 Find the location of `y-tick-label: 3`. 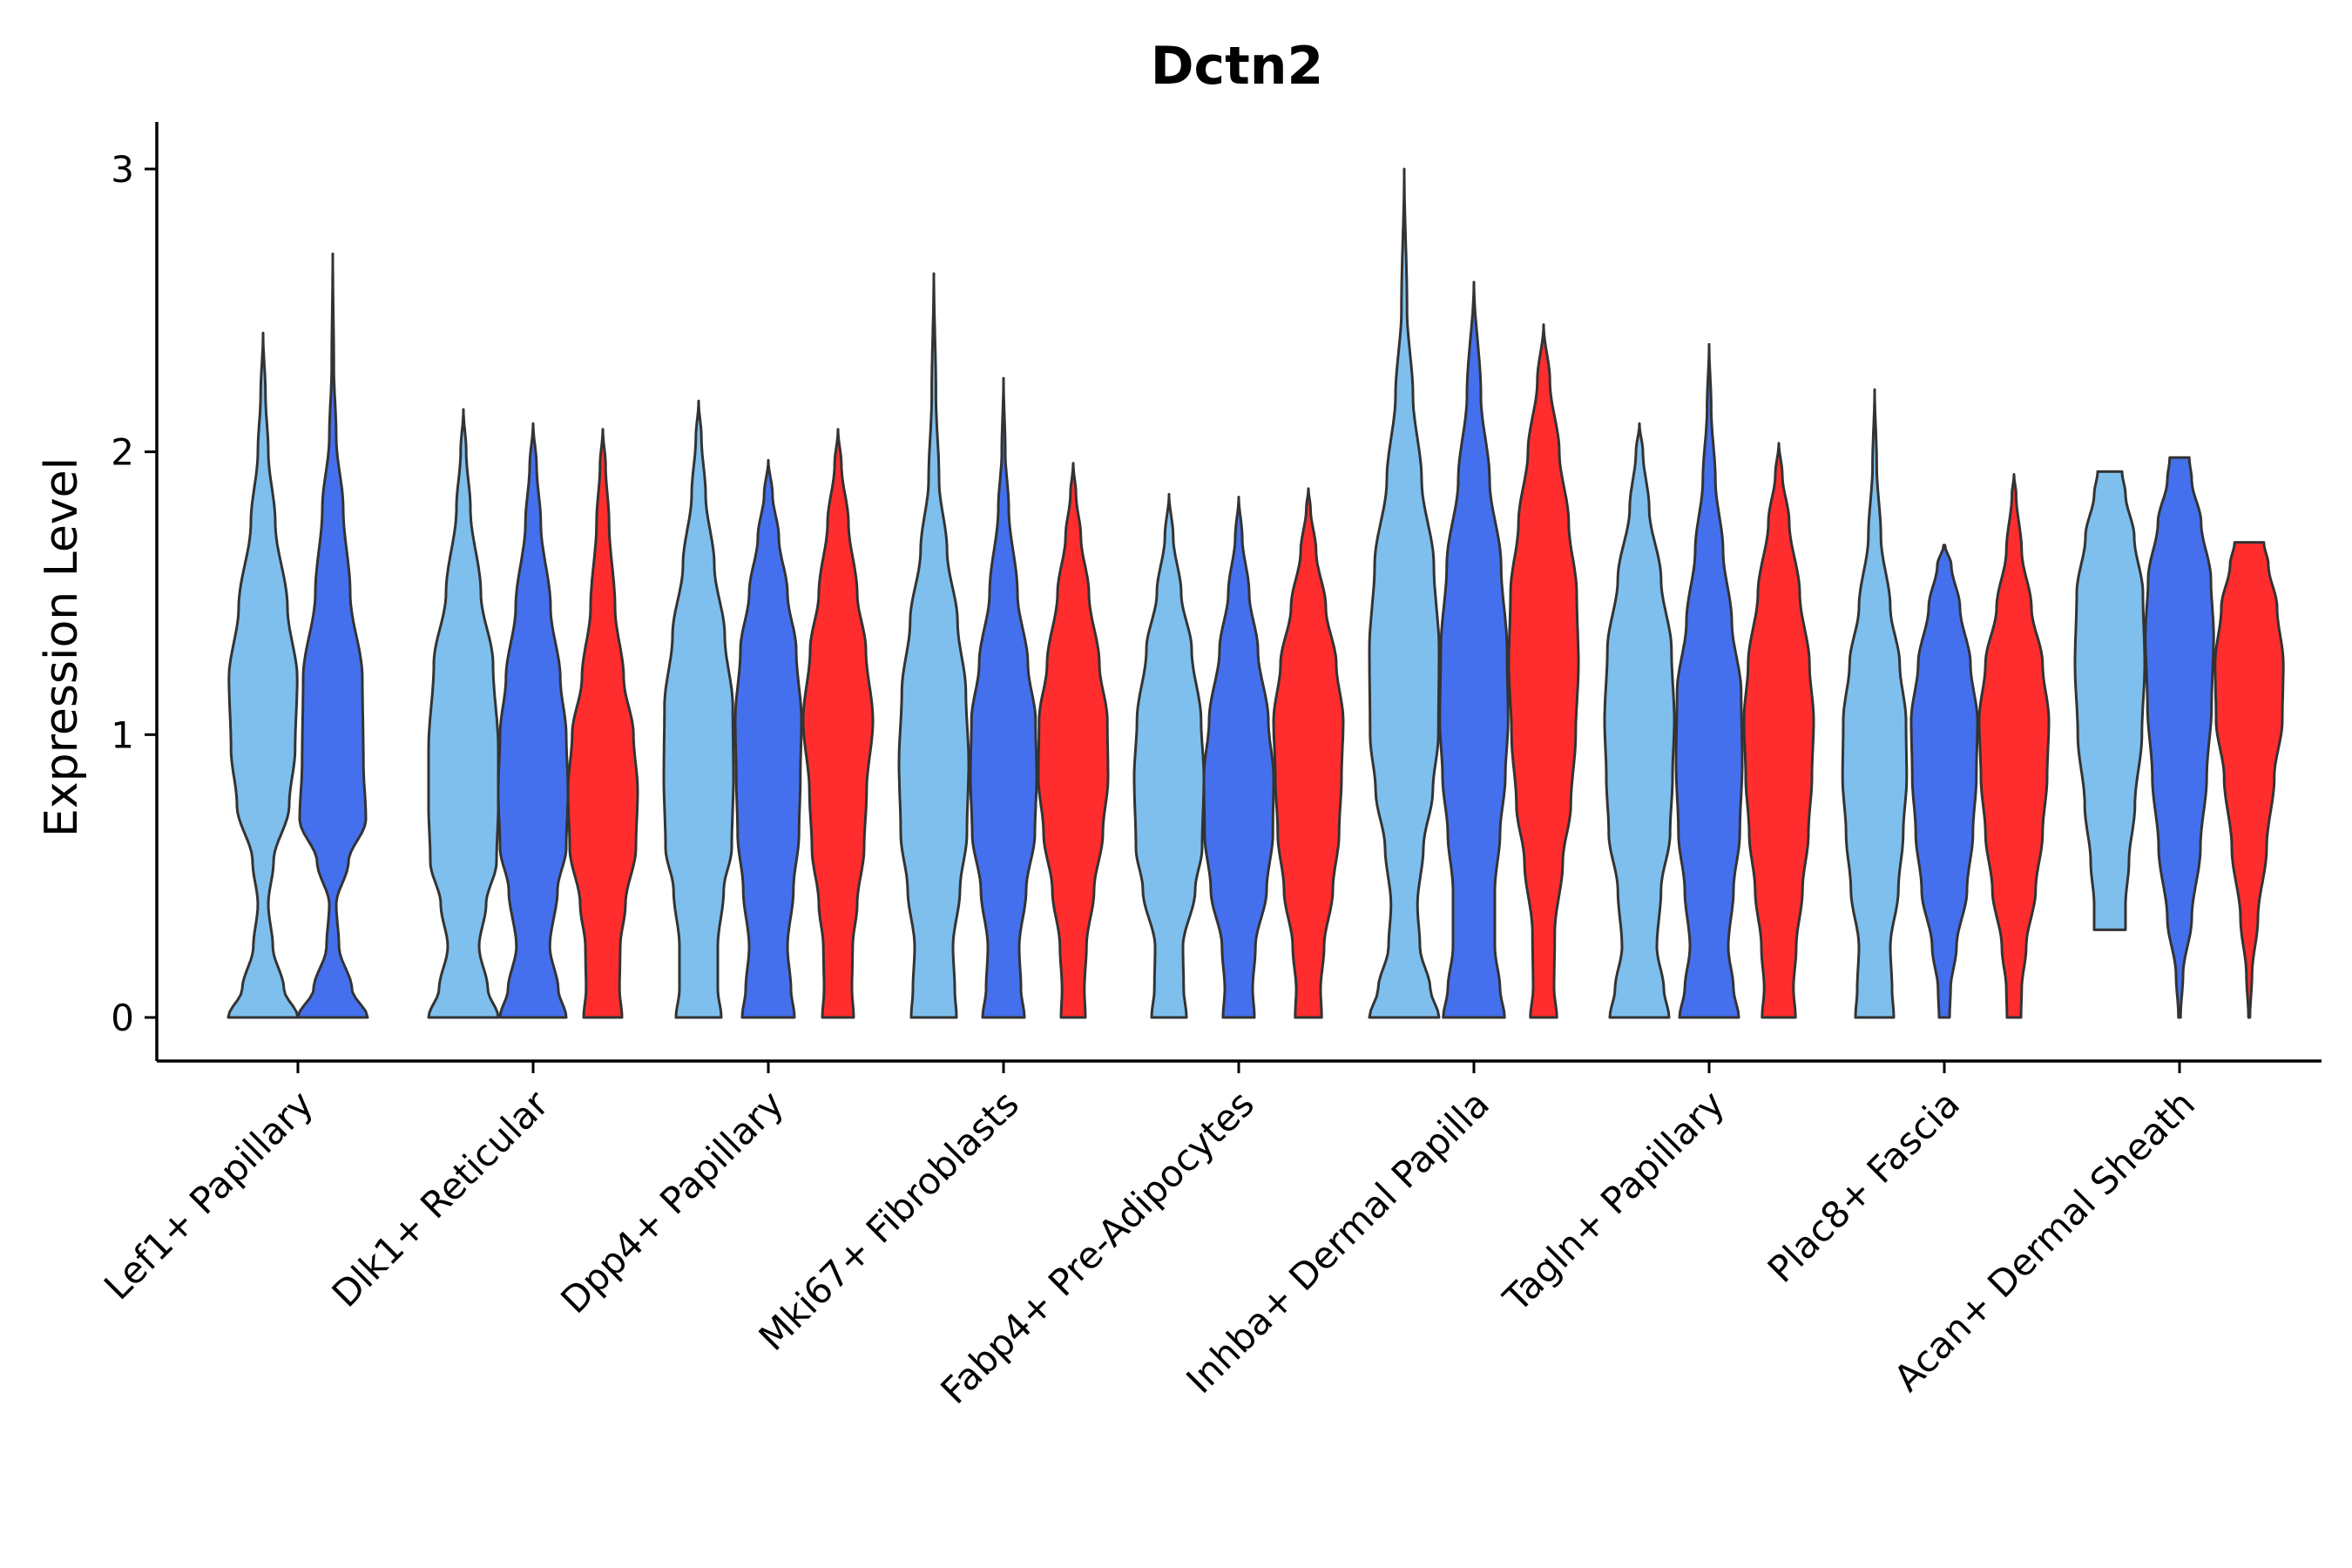

y-tick-label: 3 is located at coordinates (122, 169).